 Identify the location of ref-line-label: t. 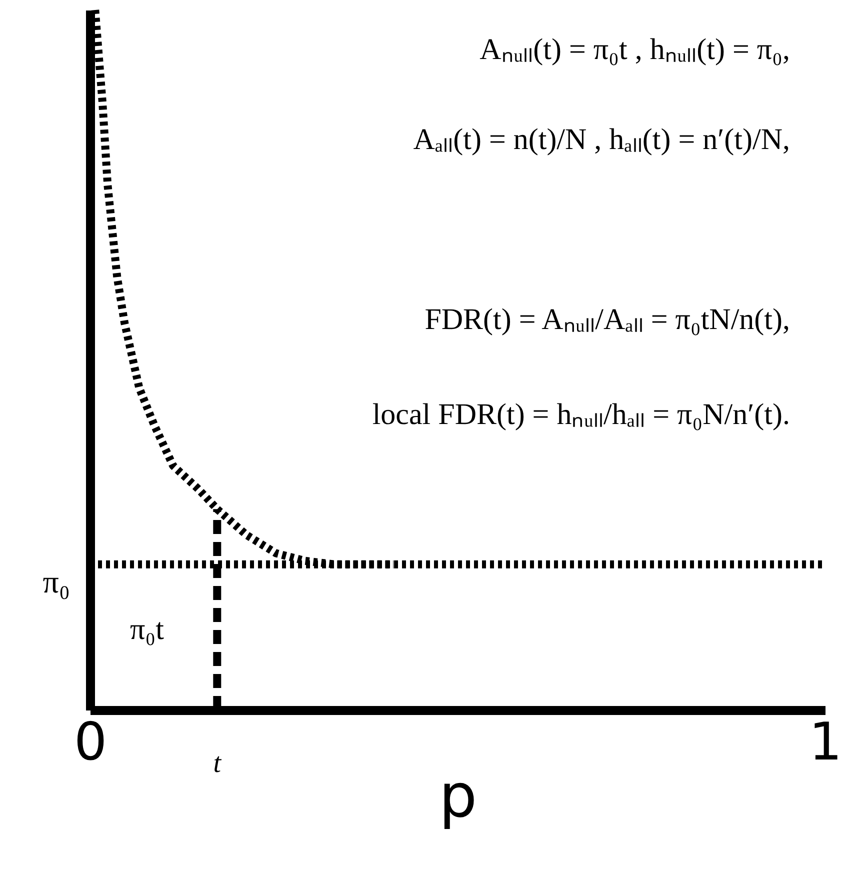
(217, 763).